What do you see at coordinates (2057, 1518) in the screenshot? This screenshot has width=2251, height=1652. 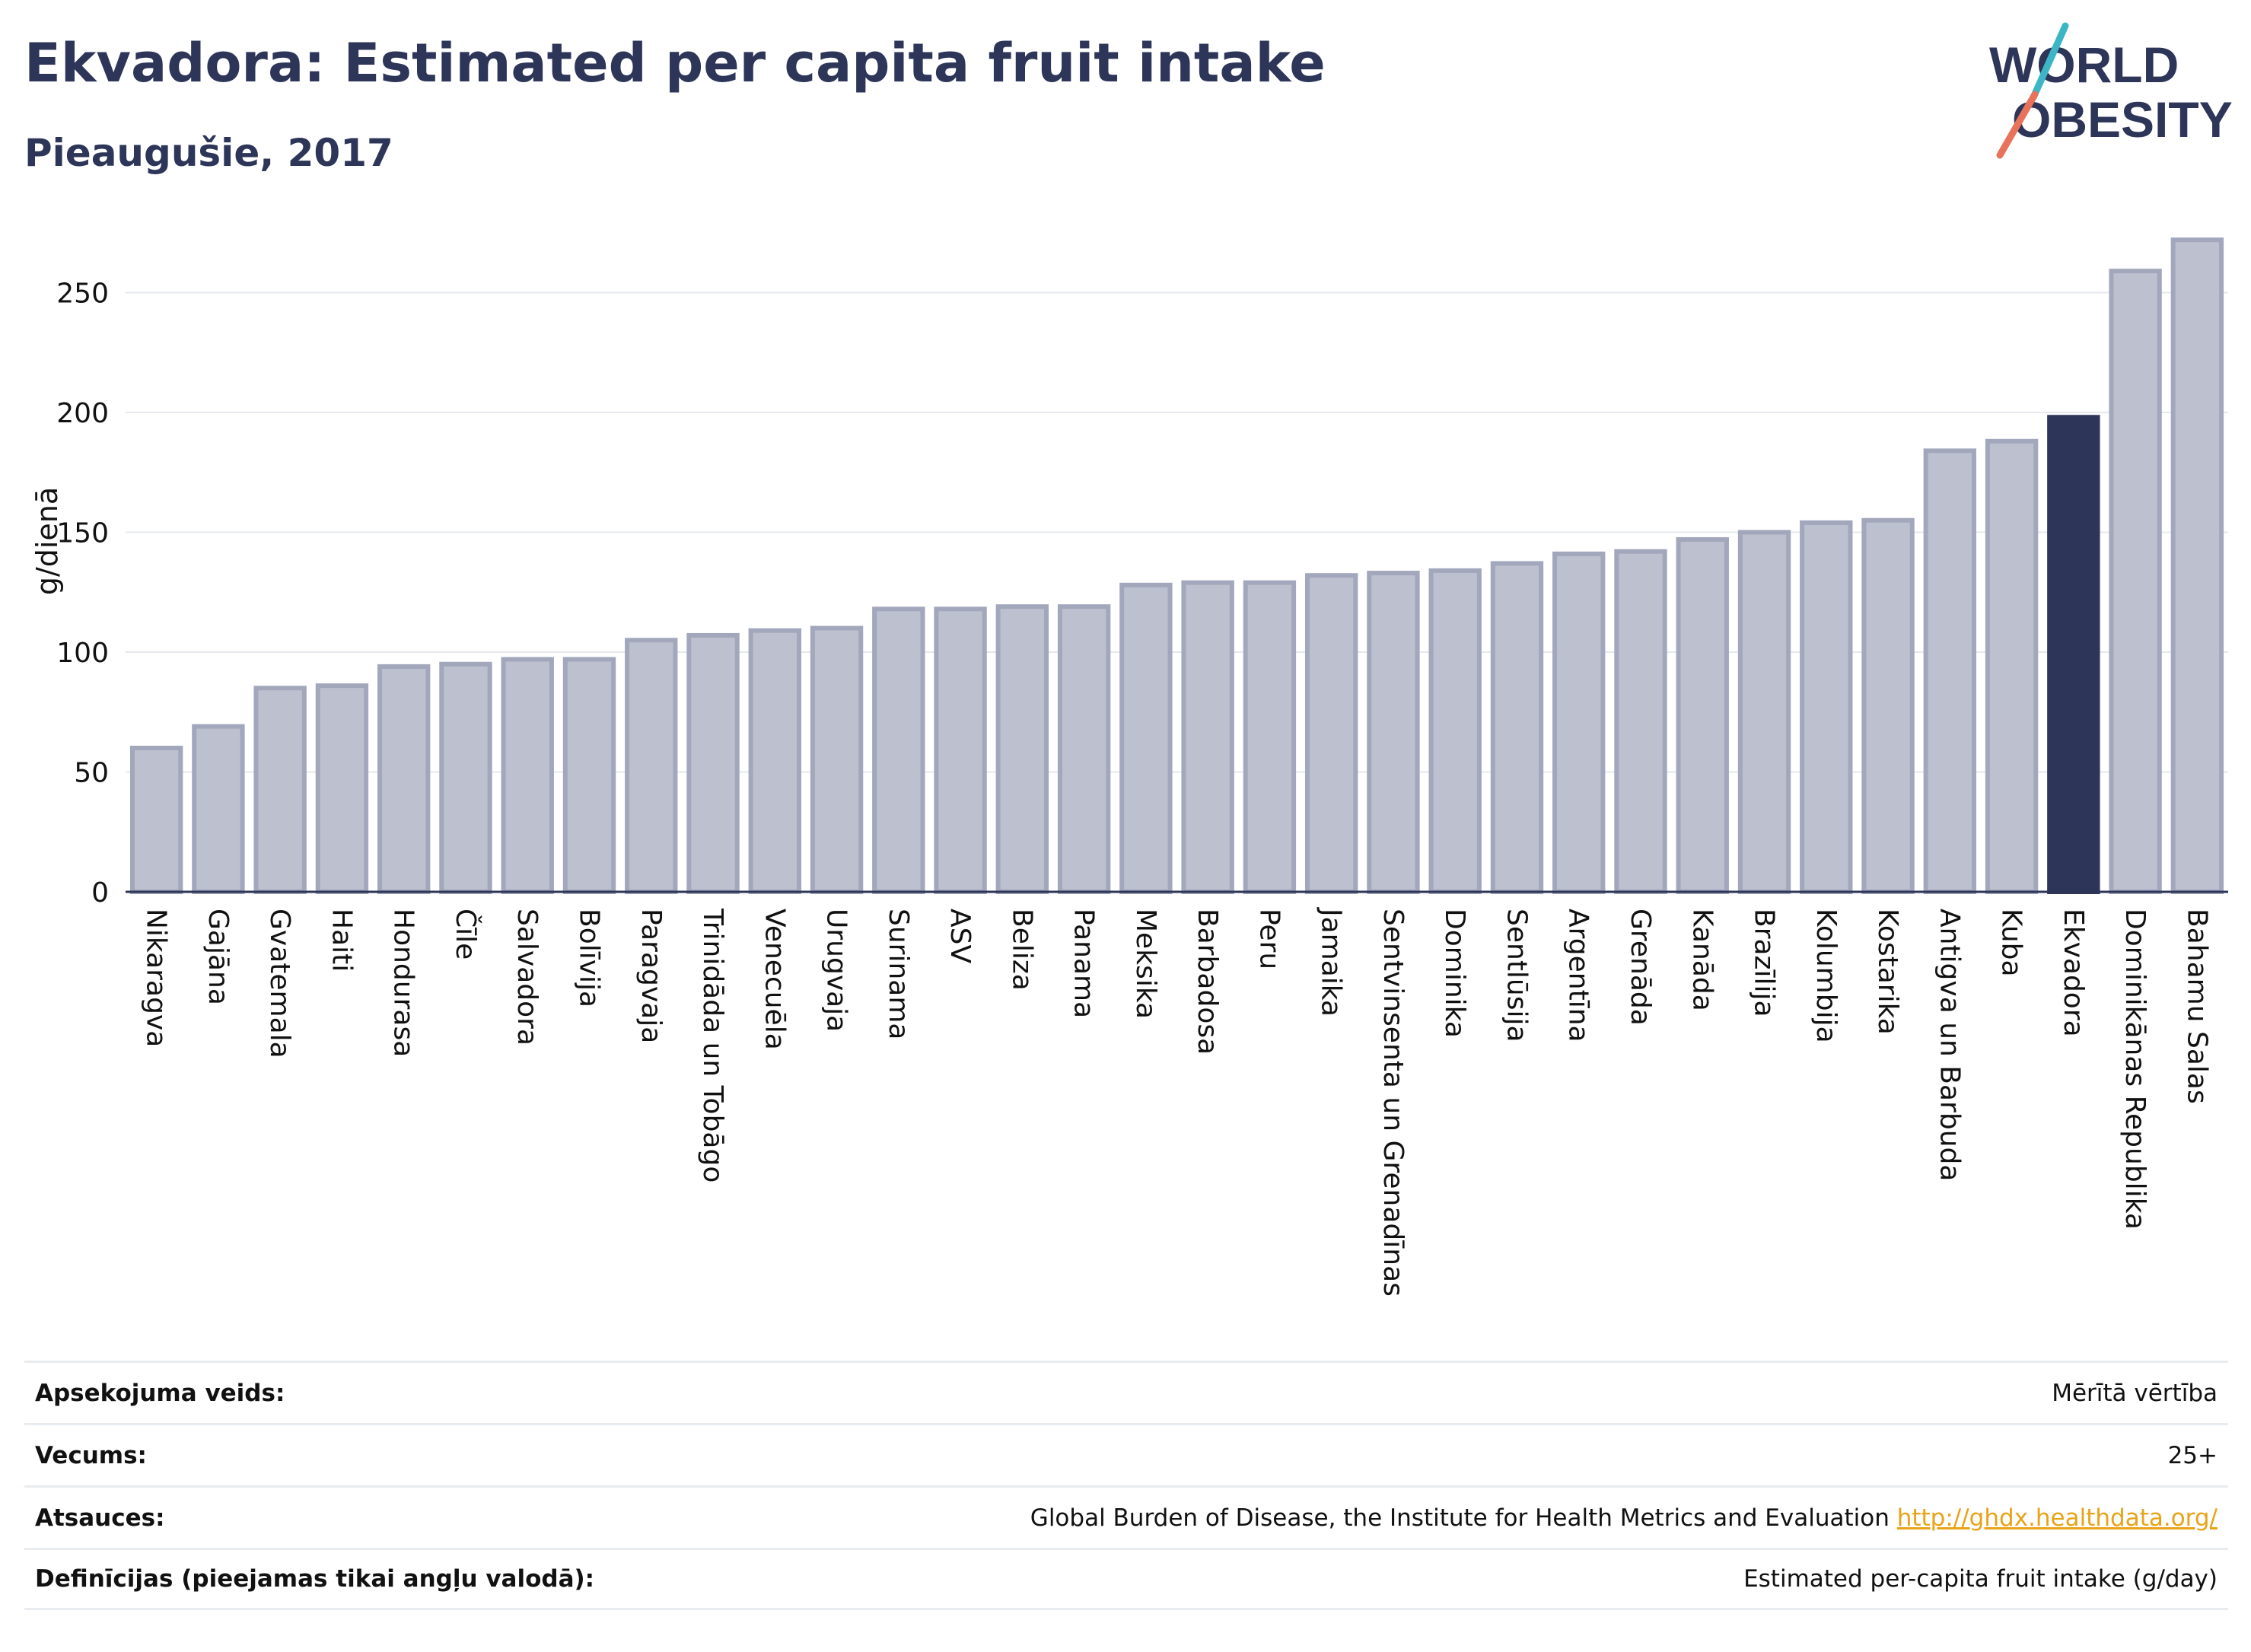 I see `references-link: http://ghdx.healthdata.org/` at bounding box center [2057, 1518].